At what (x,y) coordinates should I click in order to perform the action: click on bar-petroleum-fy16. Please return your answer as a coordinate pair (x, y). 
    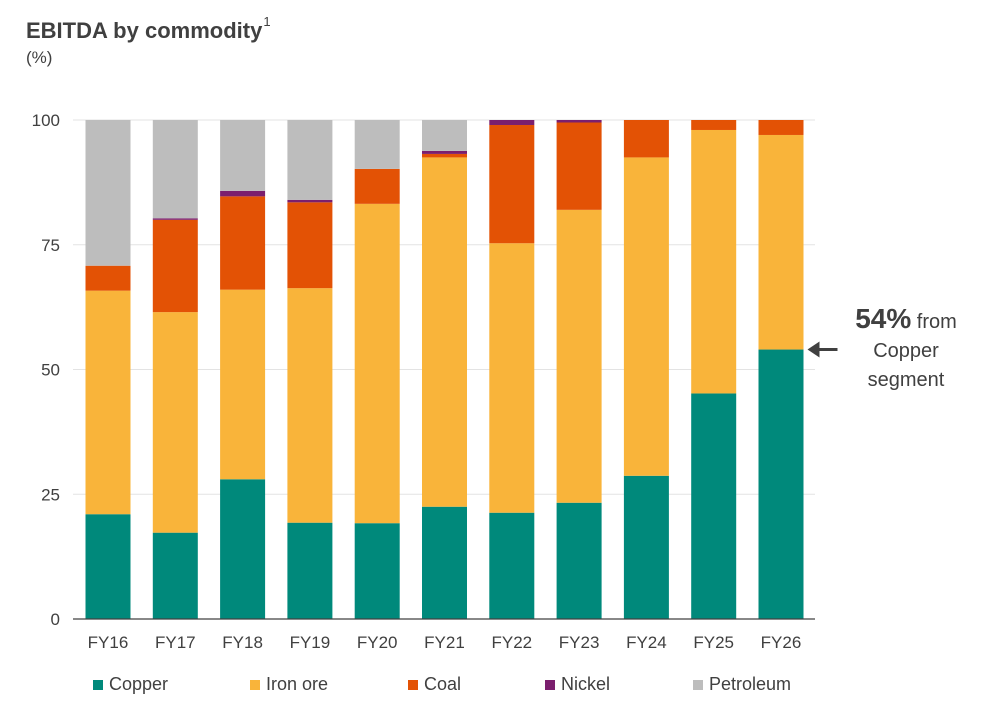
    Looking at the image, I should click on (108, 193).